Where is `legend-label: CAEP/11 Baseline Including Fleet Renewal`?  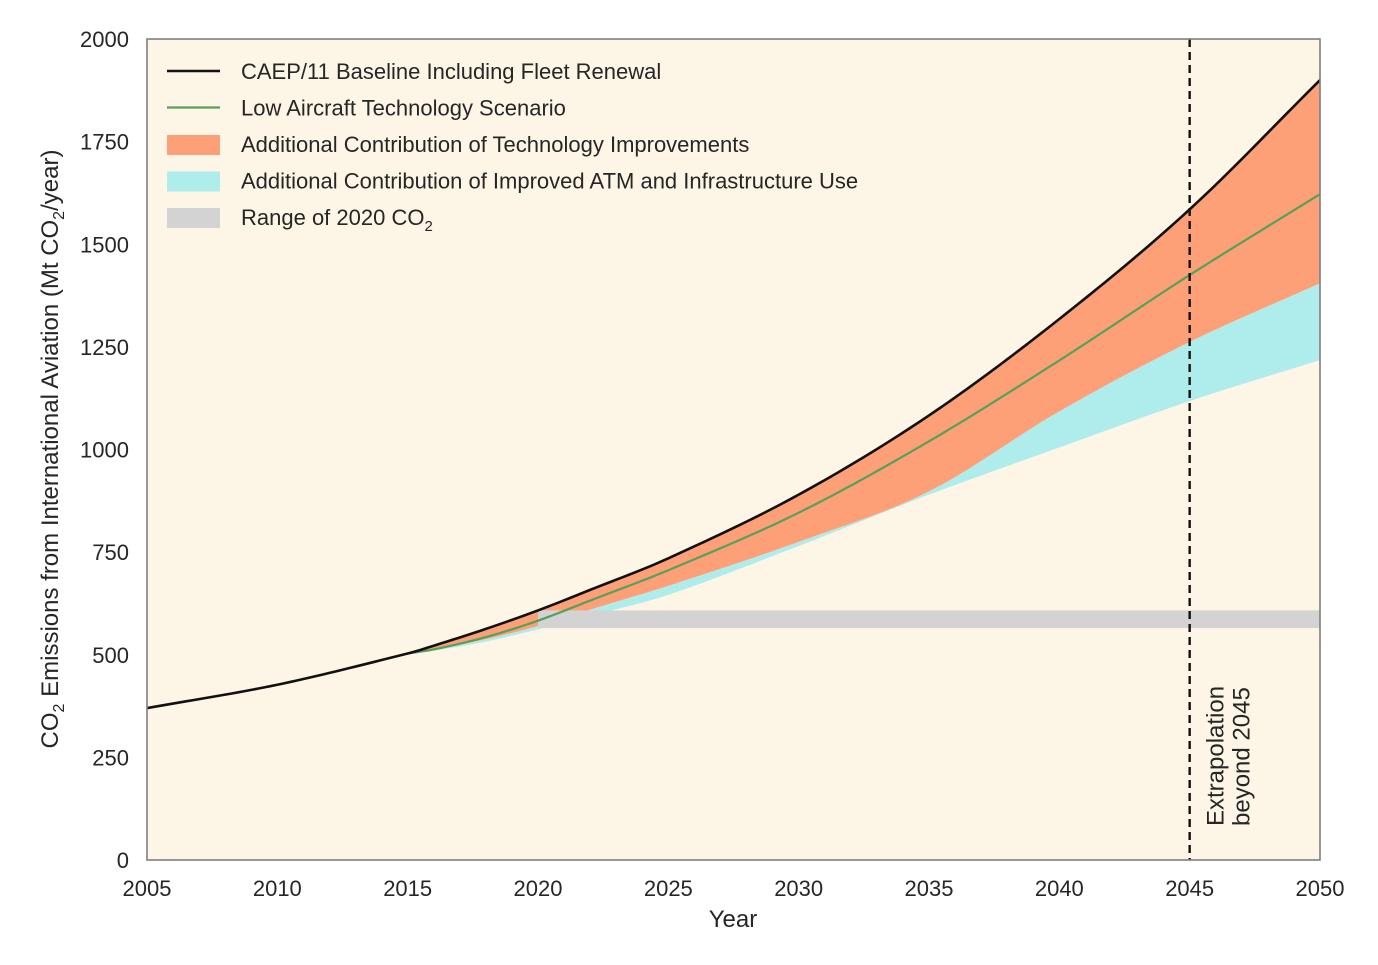 legend-label: CAEP/11 Baseline Including Fleet Renewal is located at coordinates (451, 71).